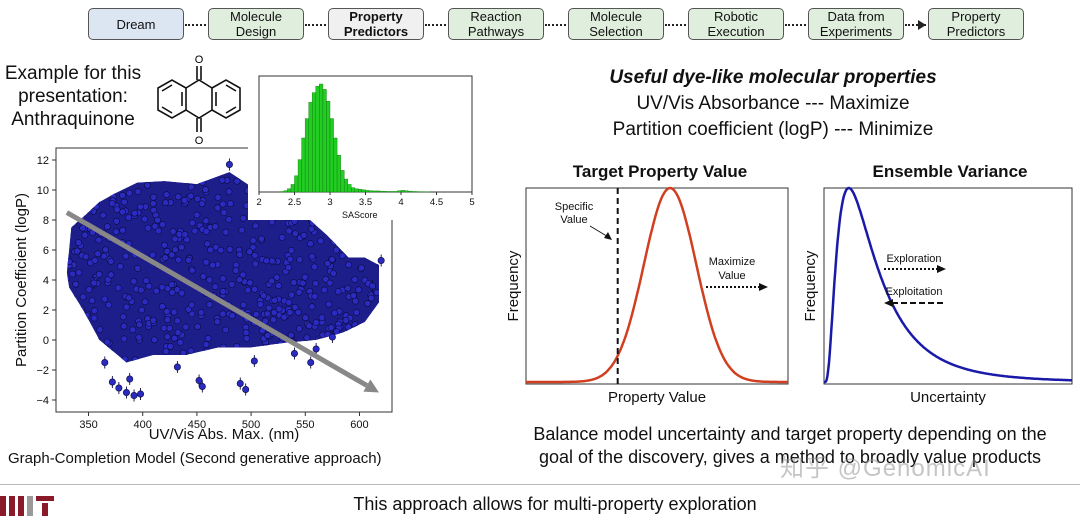 The height and width of the screenshot is (516, 1080). What do you see at coordinates (496, 24) in the screenshot?
I see `pipeline-step: Reaction Pathways` at bounding box center [496, 24].